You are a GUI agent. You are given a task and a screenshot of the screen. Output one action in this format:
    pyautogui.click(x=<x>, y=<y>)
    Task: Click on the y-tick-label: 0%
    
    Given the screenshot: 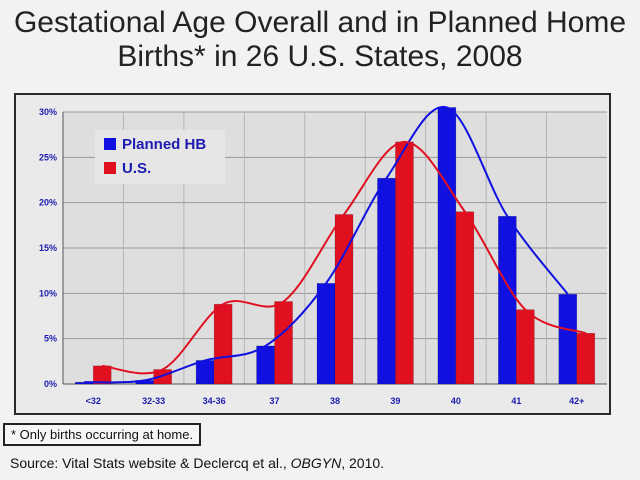 What is the action you would take?
    pyautogui.click(x=50, y=384)
    